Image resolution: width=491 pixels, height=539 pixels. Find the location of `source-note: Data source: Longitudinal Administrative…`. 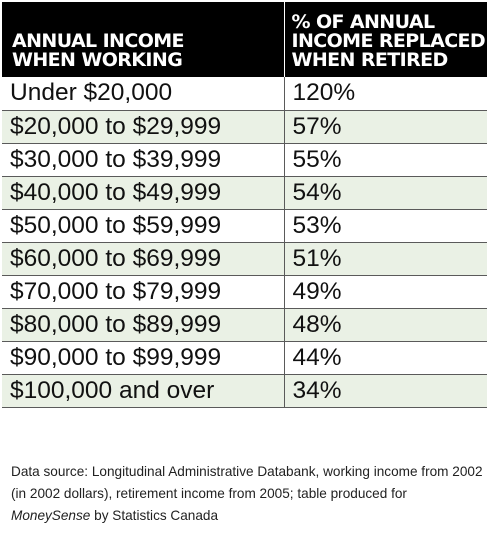

source-note: Data source: Longitudinal Administrative… is located at coordinates (247, 494).